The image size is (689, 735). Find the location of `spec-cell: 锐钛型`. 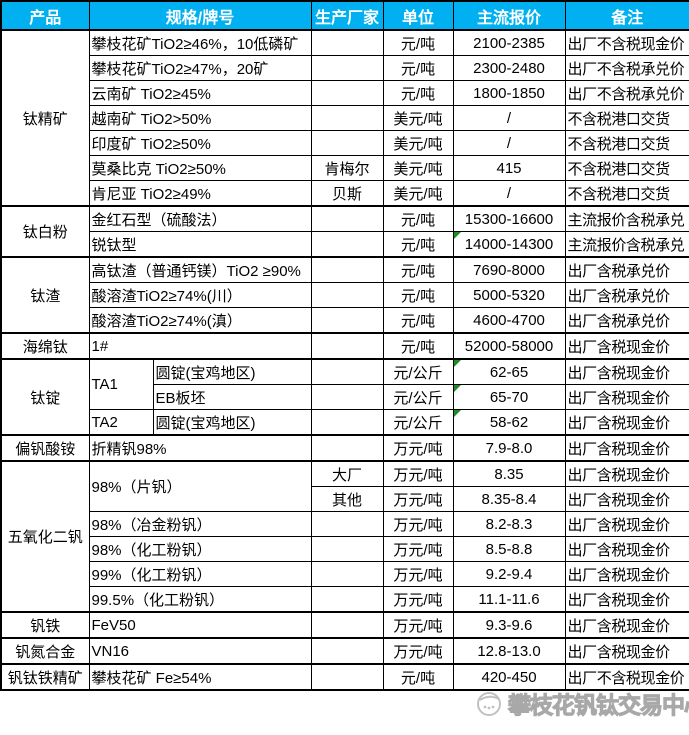

spec-cell: 锐钛型 is located at coordinates (200, 244).